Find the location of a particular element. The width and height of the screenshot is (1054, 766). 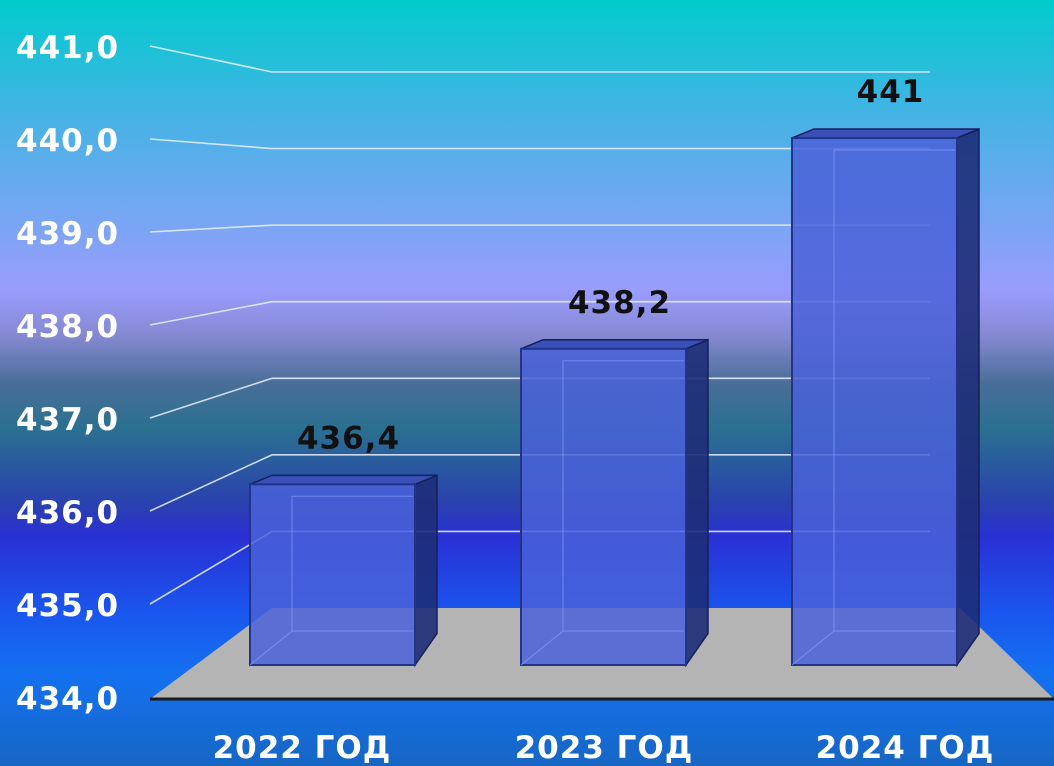

y-tick-label: 440,0 is located at coordinates (67, 141).